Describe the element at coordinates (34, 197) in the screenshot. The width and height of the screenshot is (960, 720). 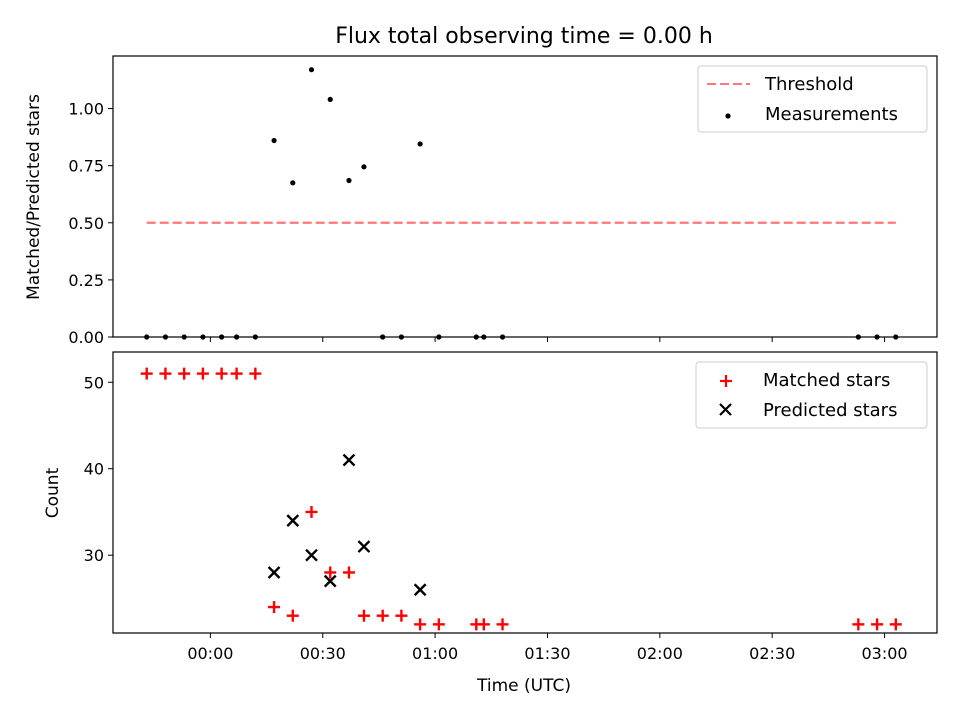
I see `top-y-axis-label: Matched/Predicted stars` at that location.